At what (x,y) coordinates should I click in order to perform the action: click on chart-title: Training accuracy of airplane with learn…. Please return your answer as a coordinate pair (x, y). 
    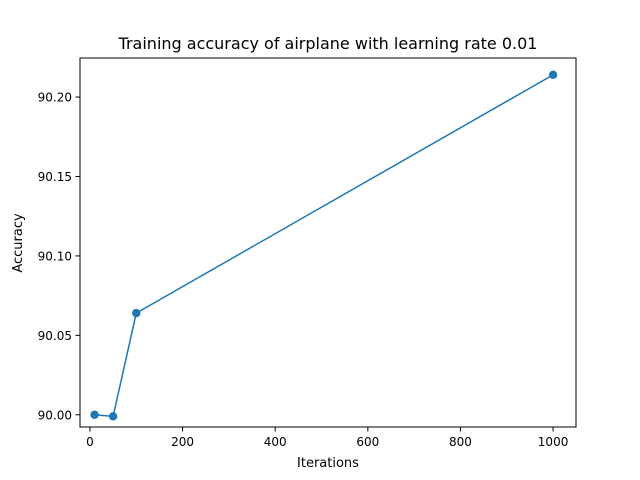
    Looking at the image, I should click on (328, 43).